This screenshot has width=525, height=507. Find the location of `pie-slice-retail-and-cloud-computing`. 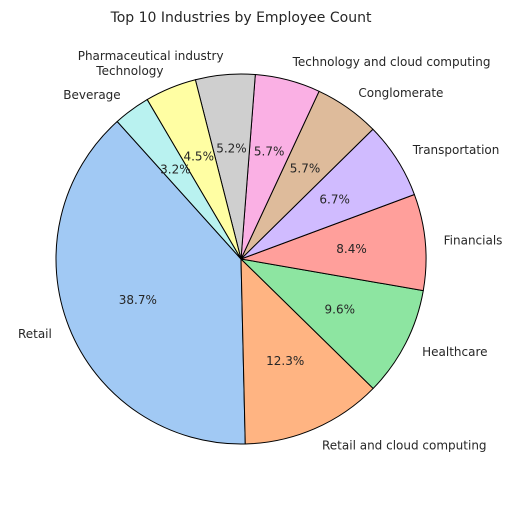

pie-slice-retail-and-cloud-computing is located at coordinates (307, 351).